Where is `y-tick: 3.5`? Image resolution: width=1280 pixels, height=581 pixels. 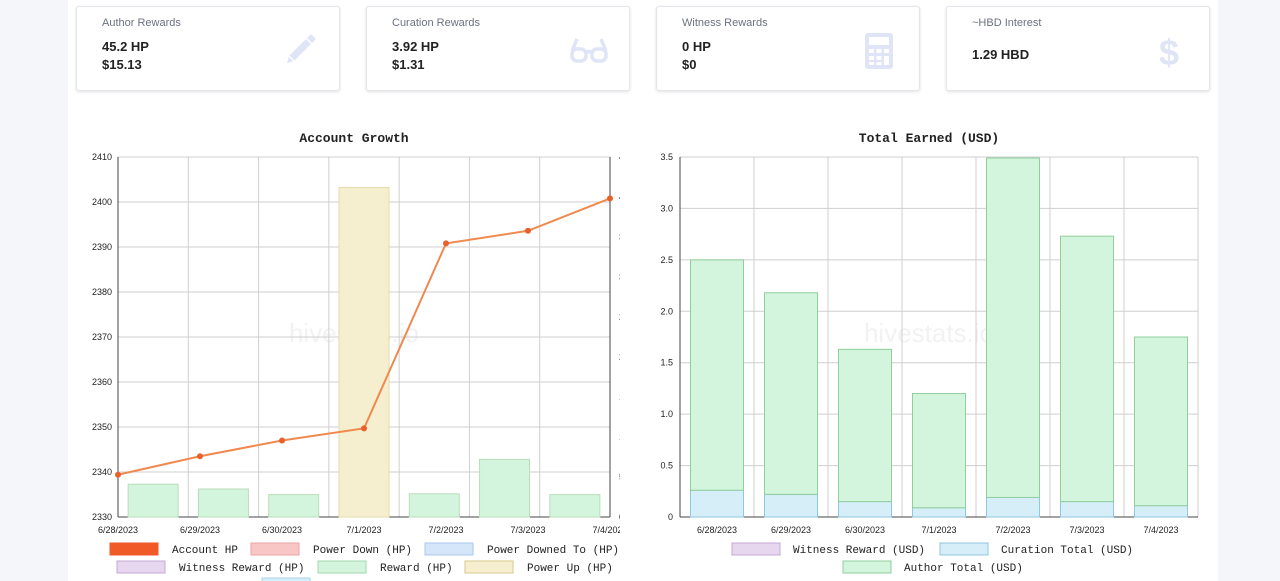
y-tick: 3.5 is located at coordinates (666, 157).